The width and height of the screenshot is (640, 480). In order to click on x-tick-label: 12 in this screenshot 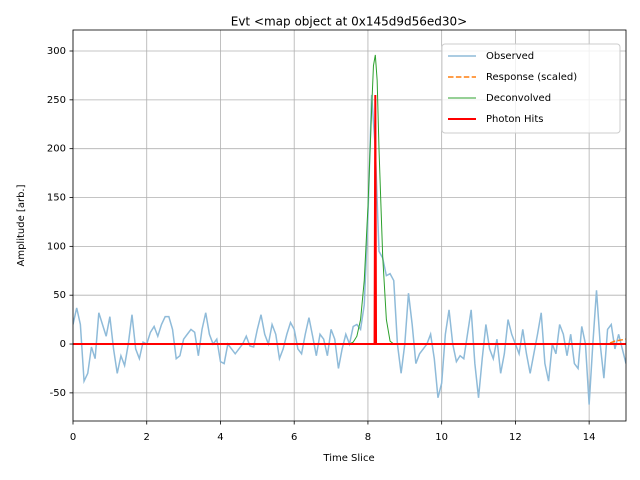, I will do `click(515, 437)`.